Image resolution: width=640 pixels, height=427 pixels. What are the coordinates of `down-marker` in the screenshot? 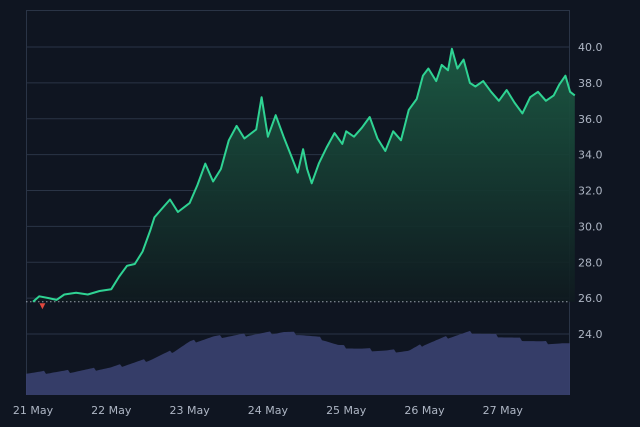 It's located at (42, 306).